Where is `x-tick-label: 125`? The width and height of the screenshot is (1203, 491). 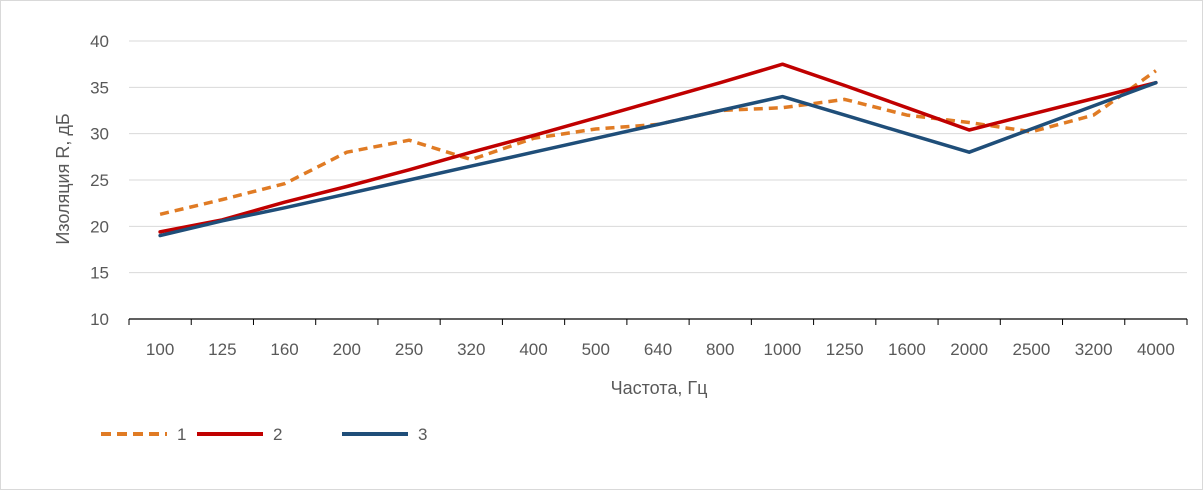
x-tick-label: 125 is located at coordinates (222, 349).